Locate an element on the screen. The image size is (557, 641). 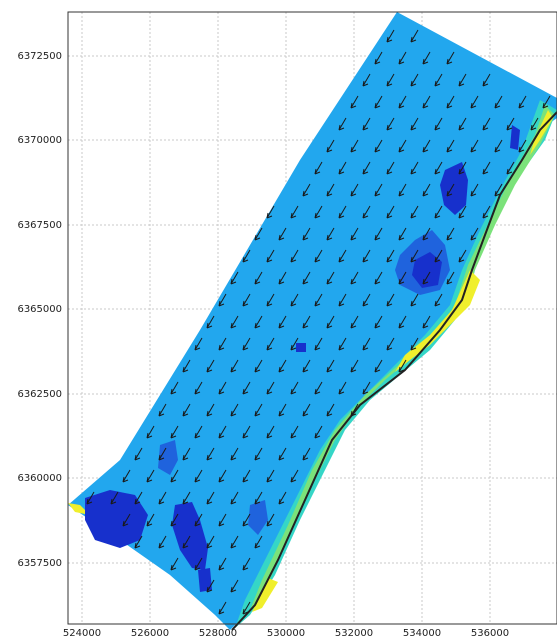
x-tick-label: 528000 is located at coordinates (218, 633).